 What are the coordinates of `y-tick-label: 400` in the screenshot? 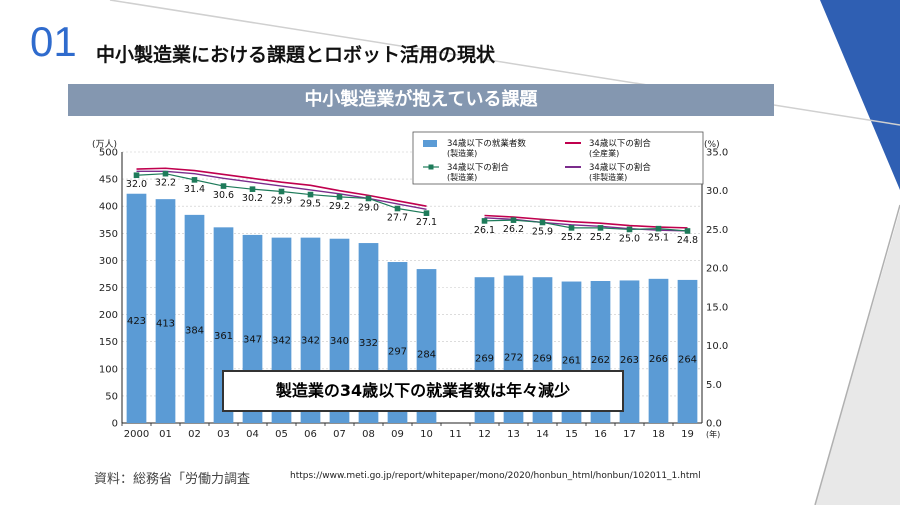 It's located at (108, 207).